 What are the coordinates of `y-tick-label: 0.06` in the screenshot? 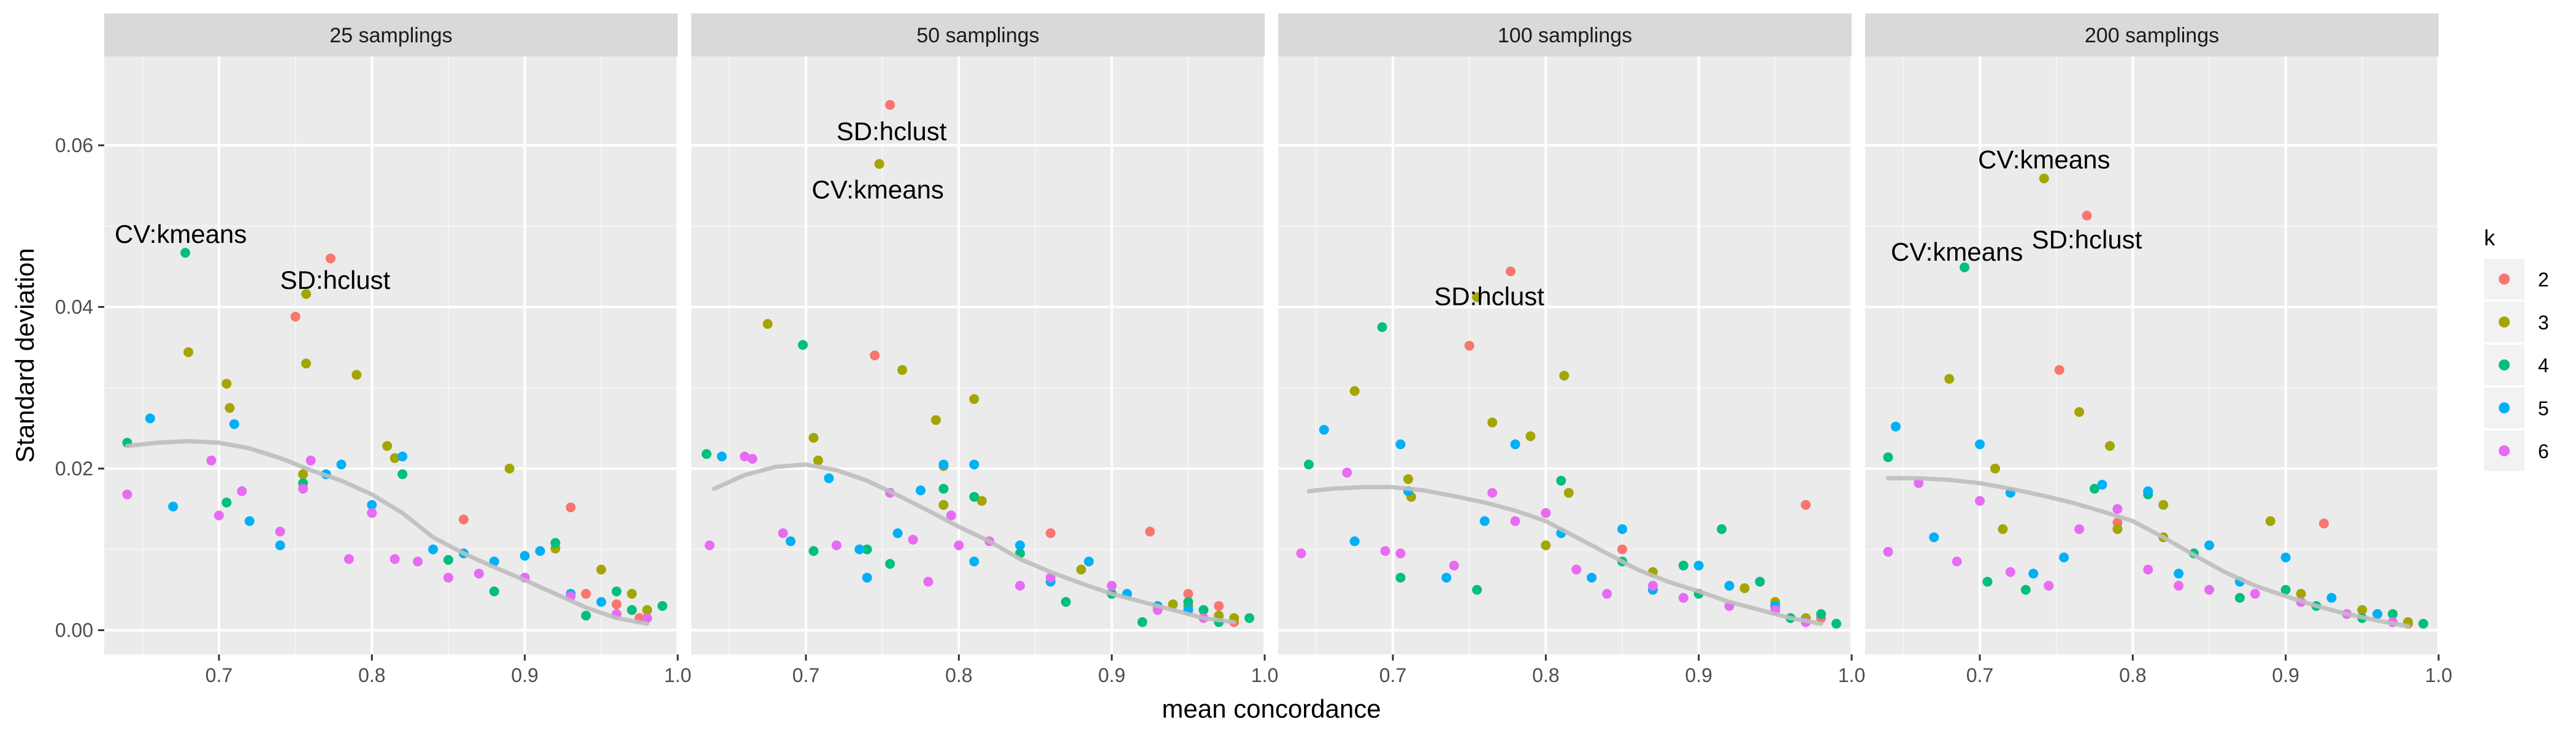 It's located at (74, 145).